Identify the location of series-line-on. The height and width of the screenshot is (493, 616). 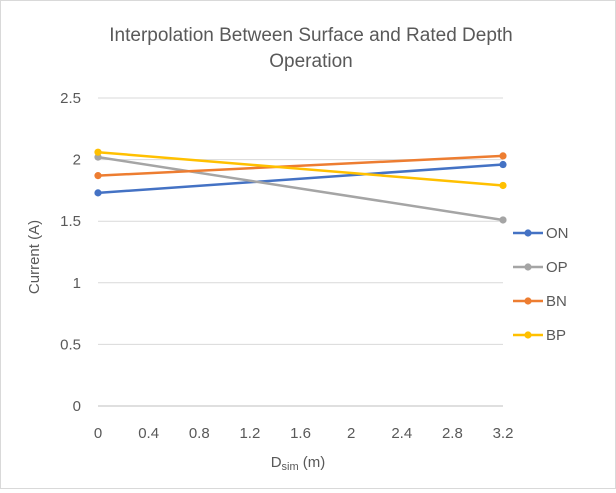
(300, 179).